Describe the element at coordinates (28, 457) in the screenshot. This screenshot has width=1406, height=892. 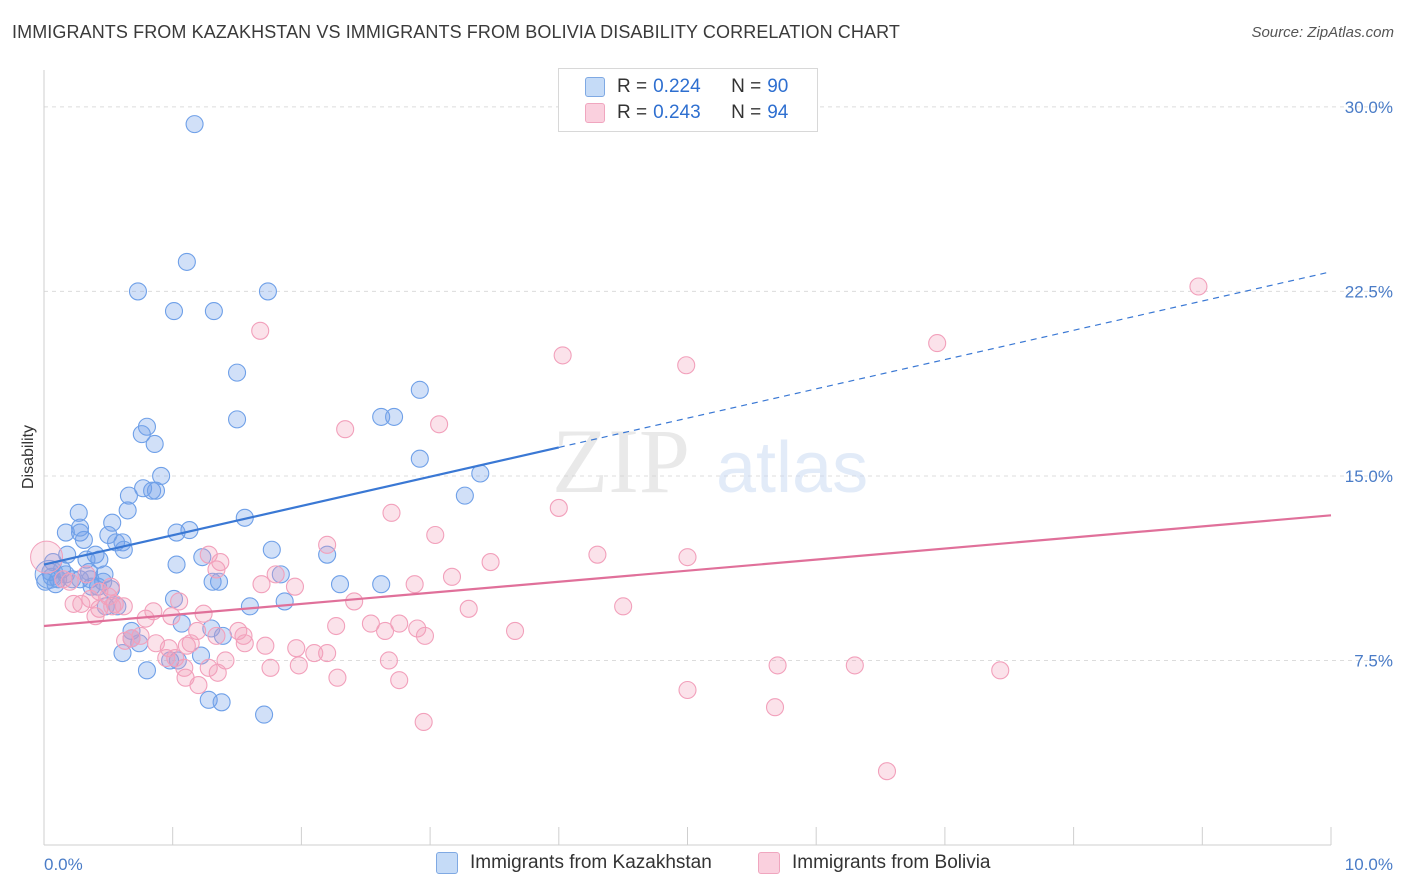
I see `y-axis-label: Disability` at that location.